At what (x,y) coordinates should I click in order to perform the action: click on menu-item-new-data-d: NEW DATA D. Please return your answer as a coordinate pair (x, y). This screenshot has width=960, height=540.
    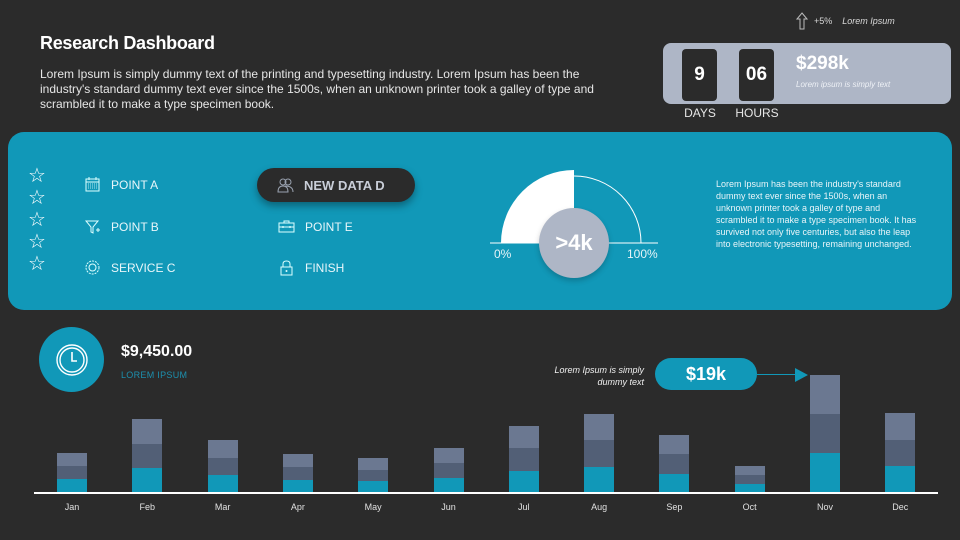
    Looking at the image, I should click on (336, 185).